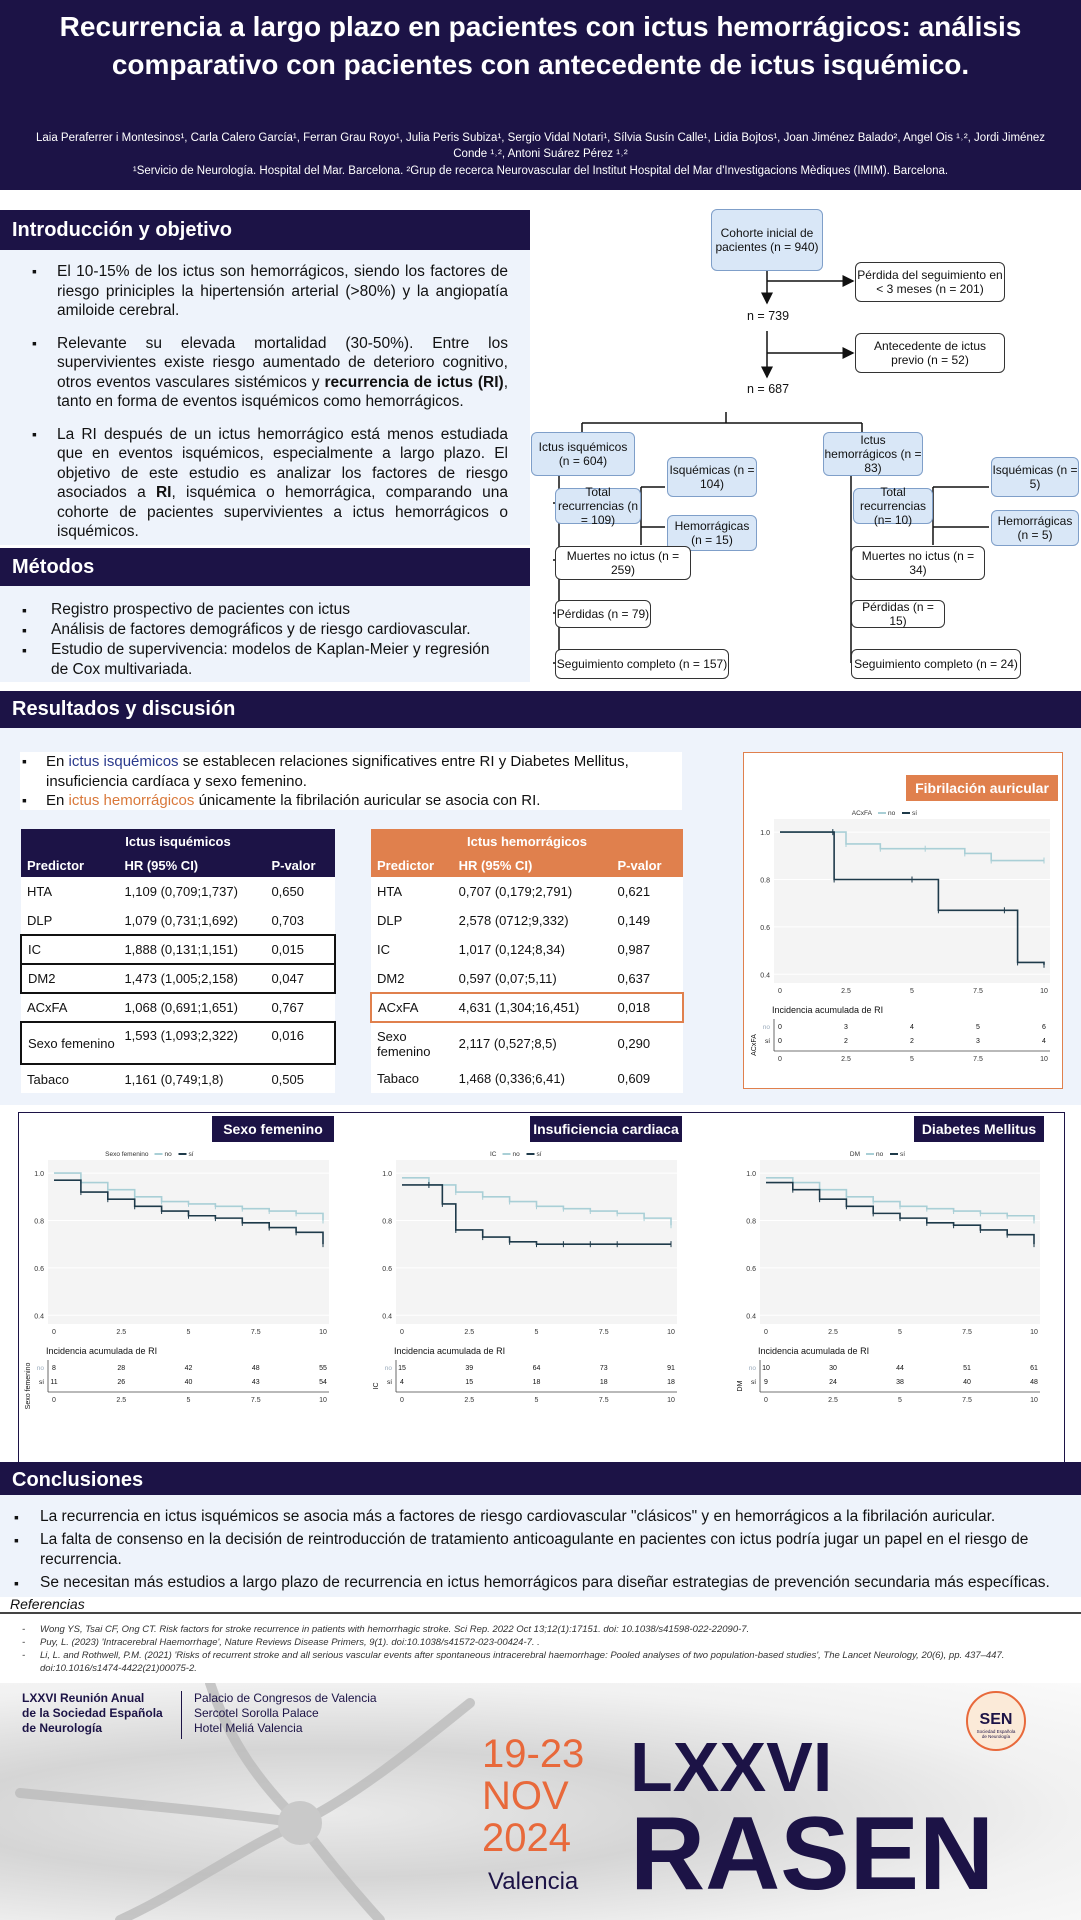  I want to click on methods-heading: Métodos, so click(265, 567).